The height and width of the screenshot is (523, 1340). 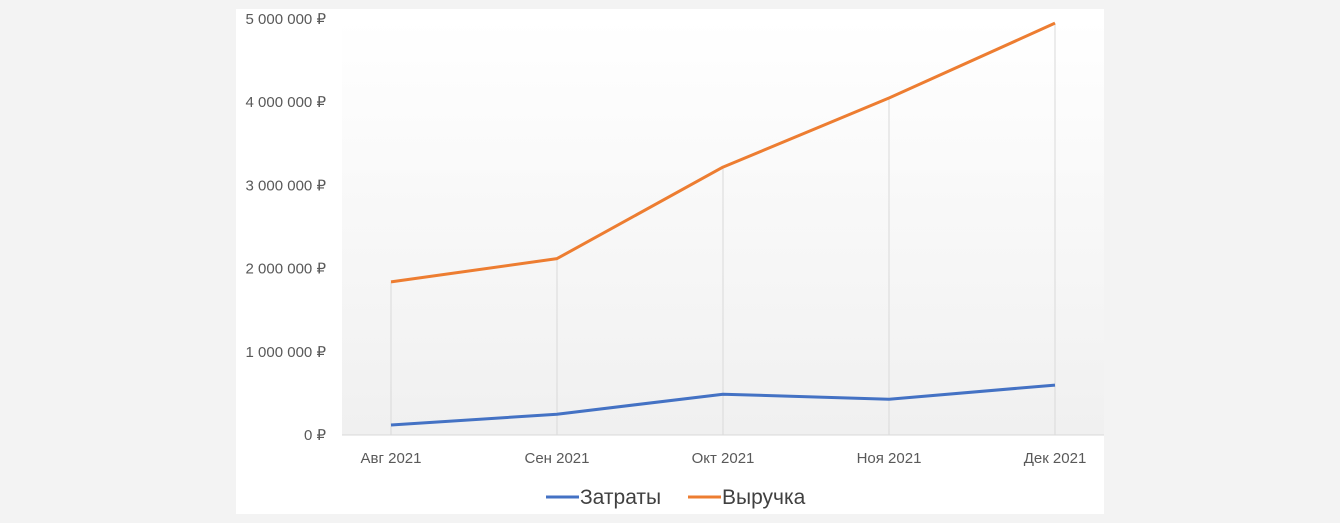 I want to click on x-tick-label: Дек 2021, so click(x=1055, y=458).